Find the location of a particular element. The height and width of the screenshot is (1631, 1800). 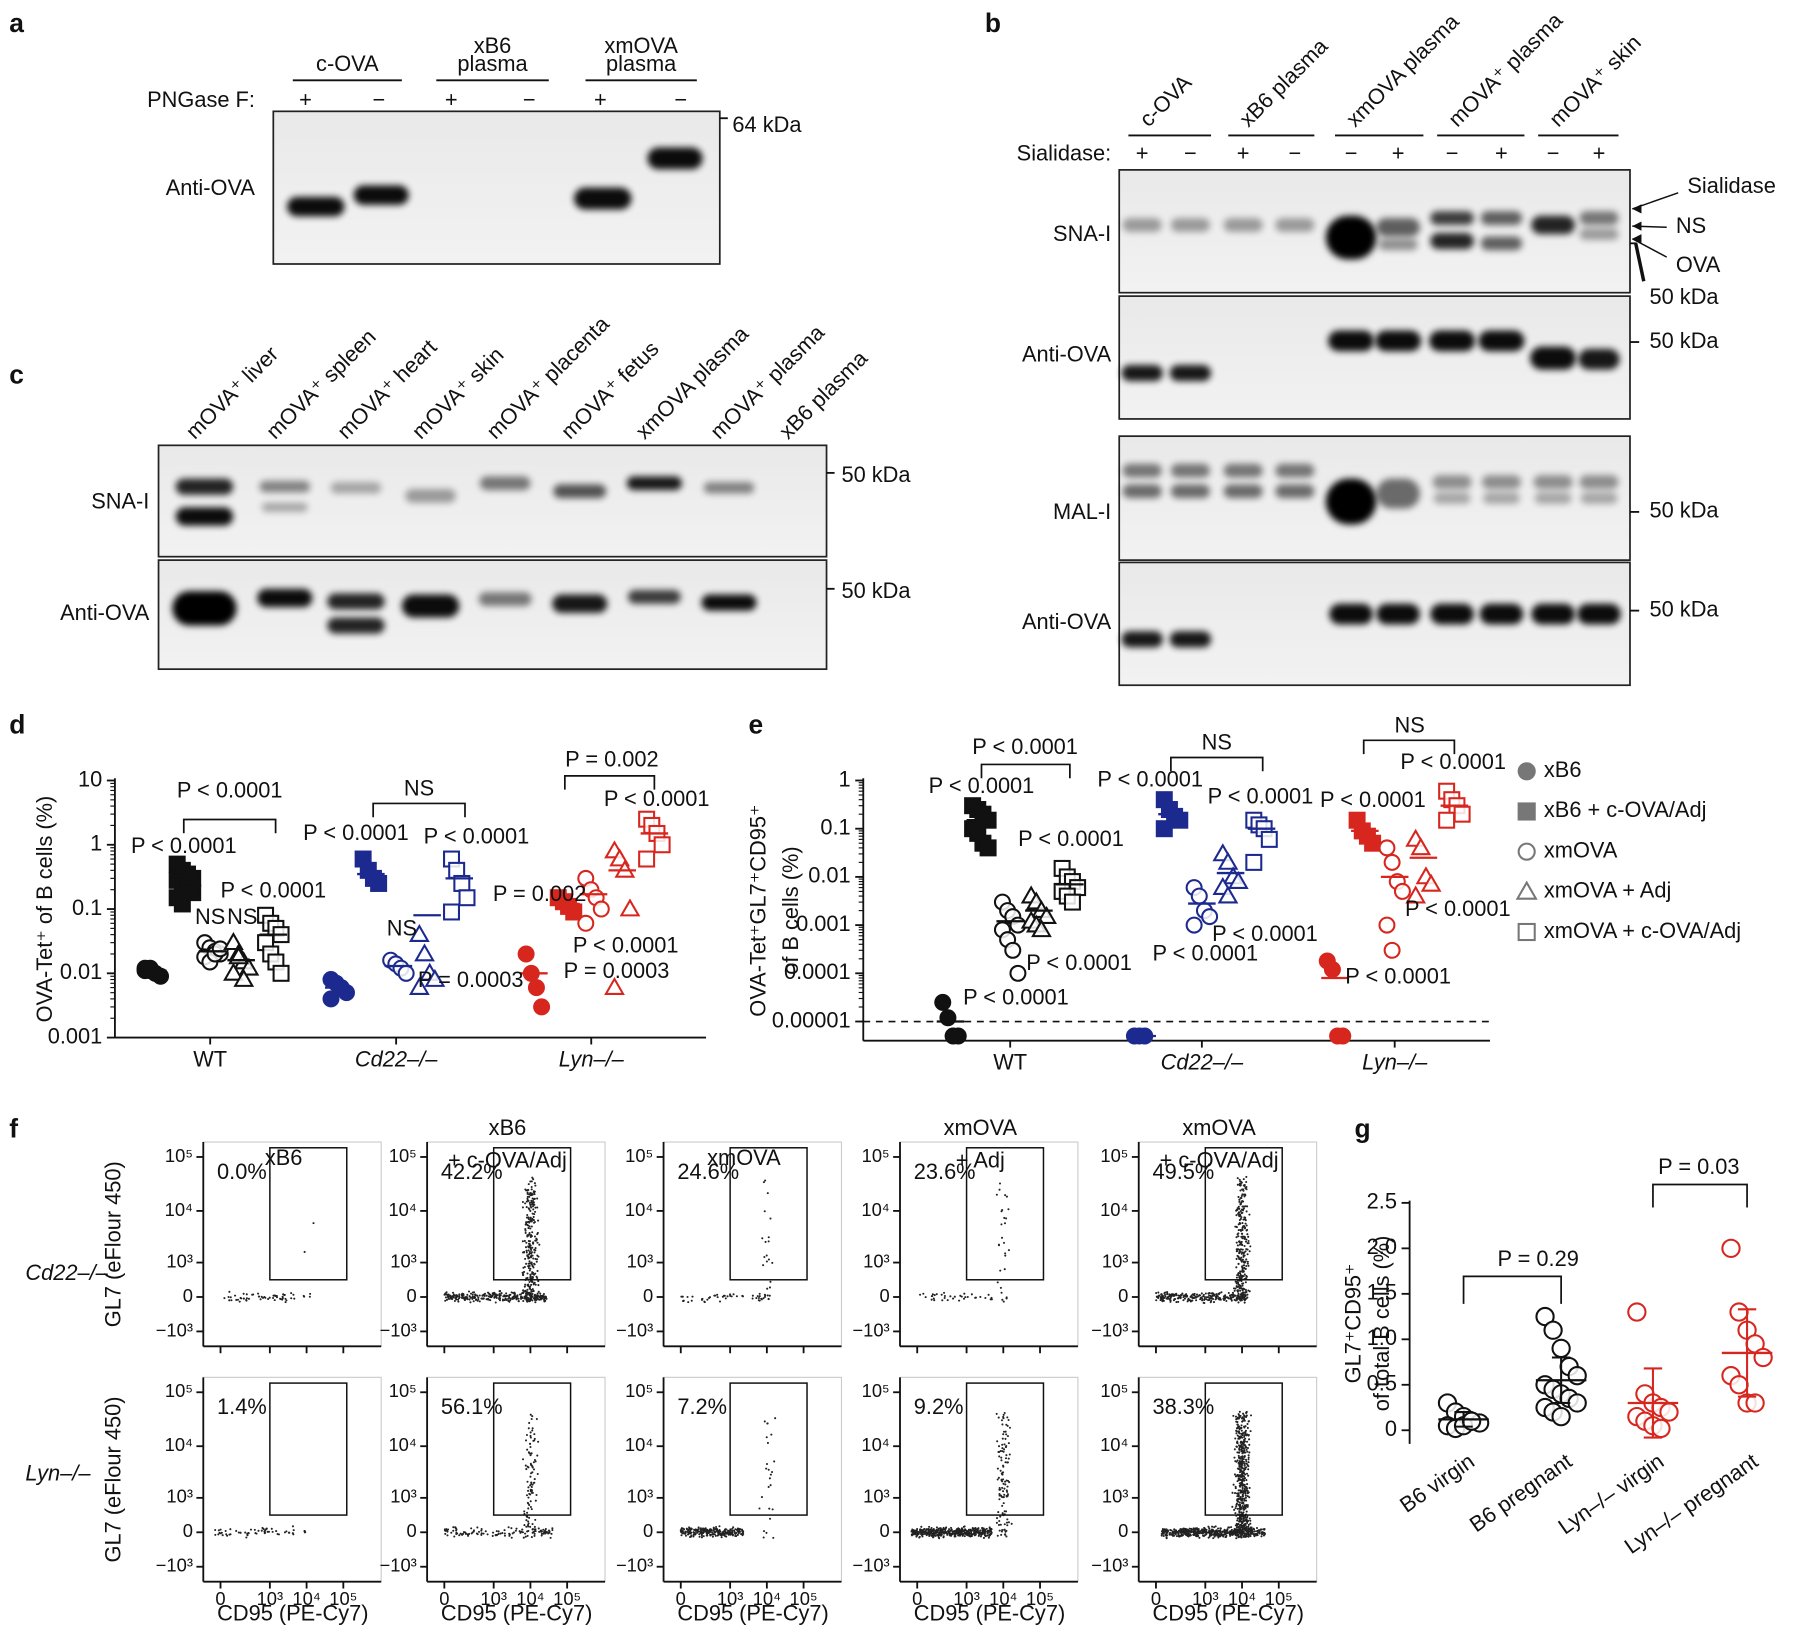

legend-label: xB6 is located at coordinates (1563, 769).